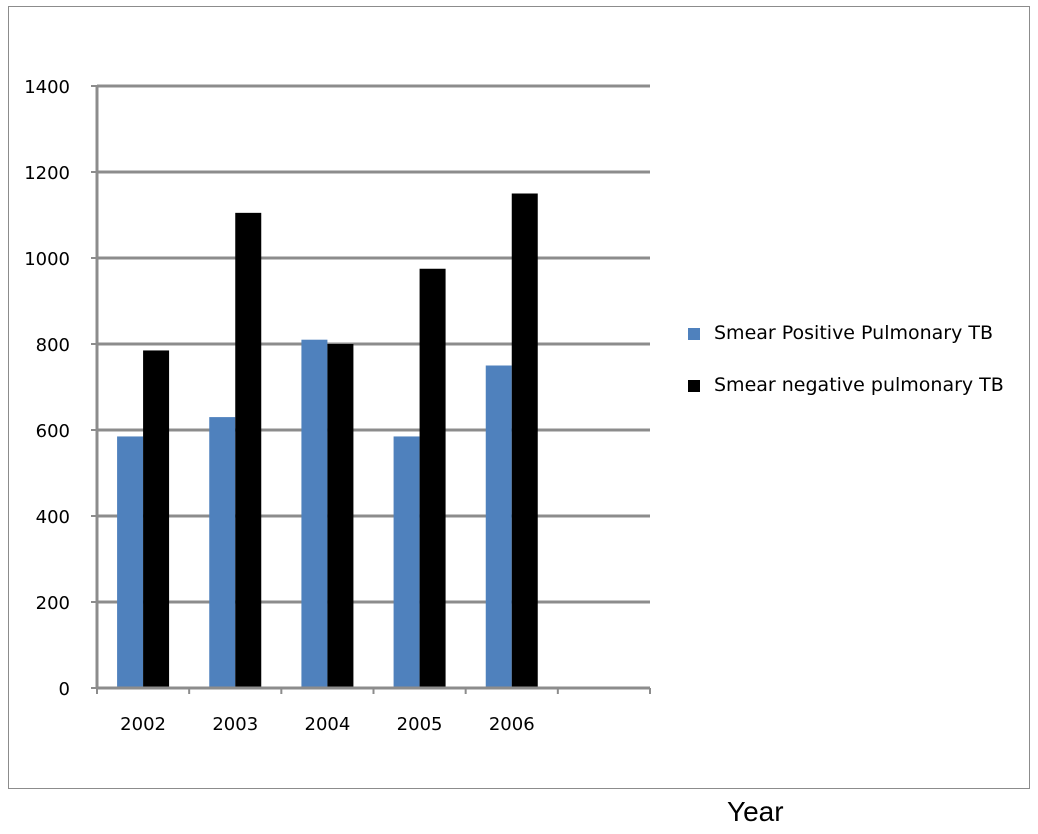  What do you see at coordinates (235, 724) in the screenshot?
I see `x-tick-label-2003: 2003` at bounding box center [235, 724].